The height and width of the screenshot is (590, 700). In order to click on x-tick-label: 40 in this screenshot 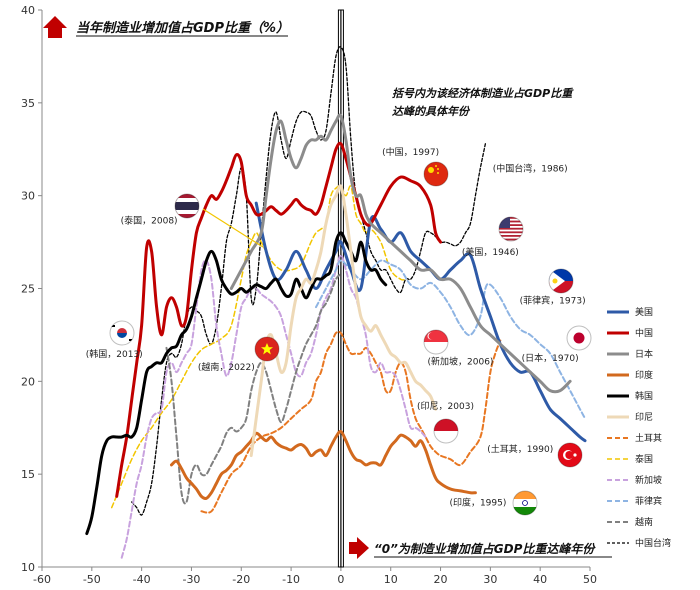, I will do `click(540, 579)`.